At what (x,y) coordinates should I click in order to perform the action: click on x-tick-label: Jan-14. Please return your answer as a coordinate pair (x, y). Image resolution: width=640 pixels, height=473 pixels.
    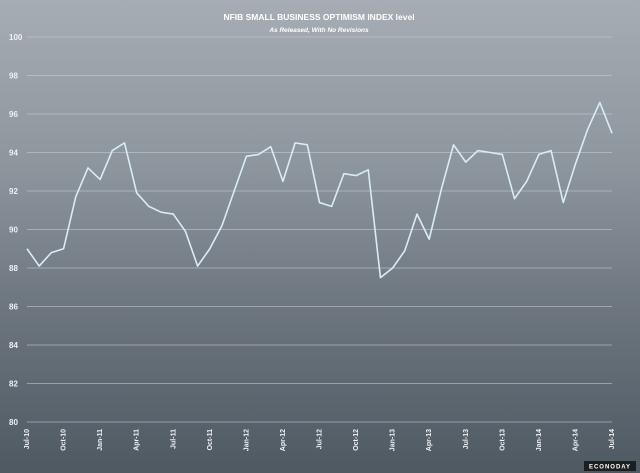
    Looking at the image, I should click on (539, 440).